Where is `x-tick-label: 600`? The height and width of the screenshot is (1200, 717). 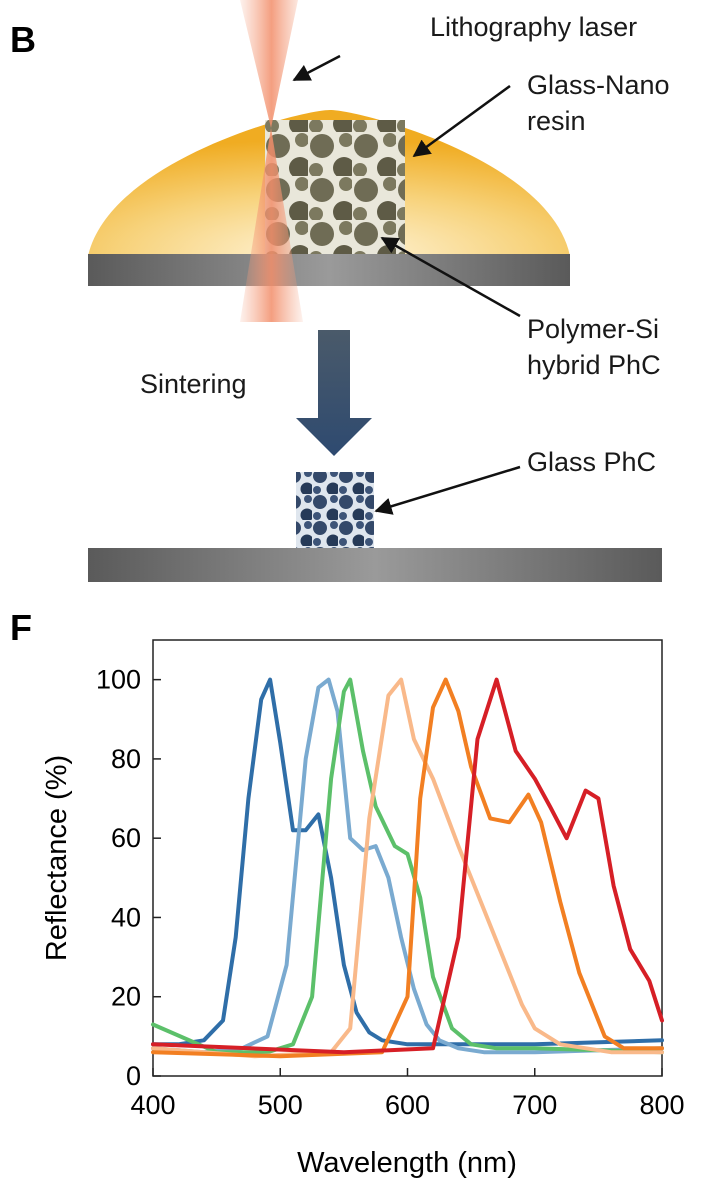
x-tick-label: 600 is located at coordinates (407, 1105).